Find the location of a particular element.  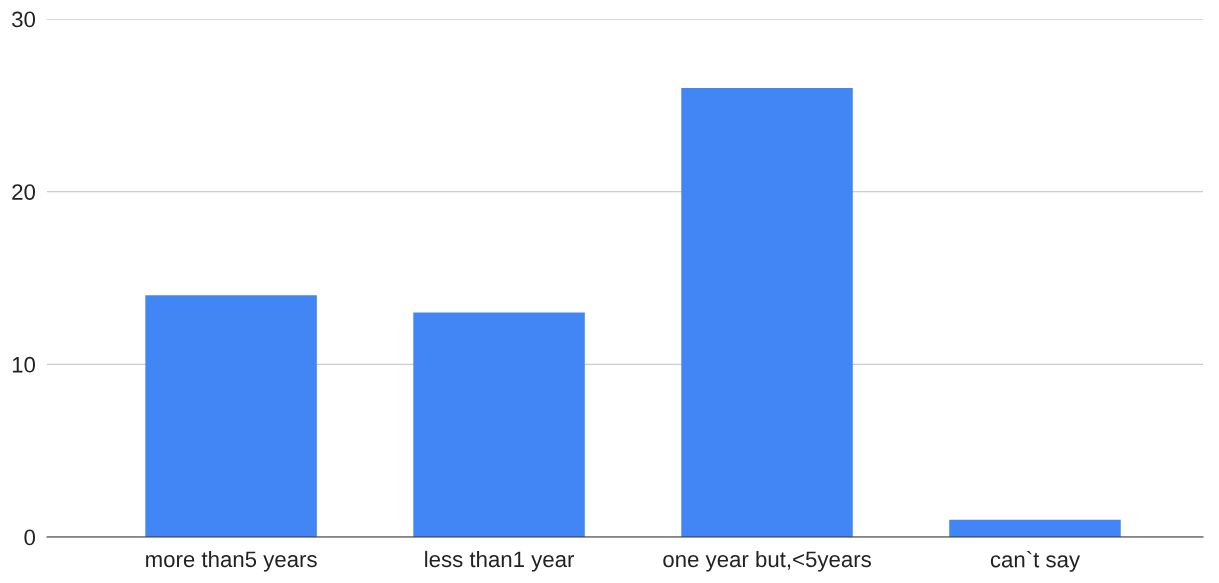

x-tick-label: can`t say is located at coordinates (1035, 561).